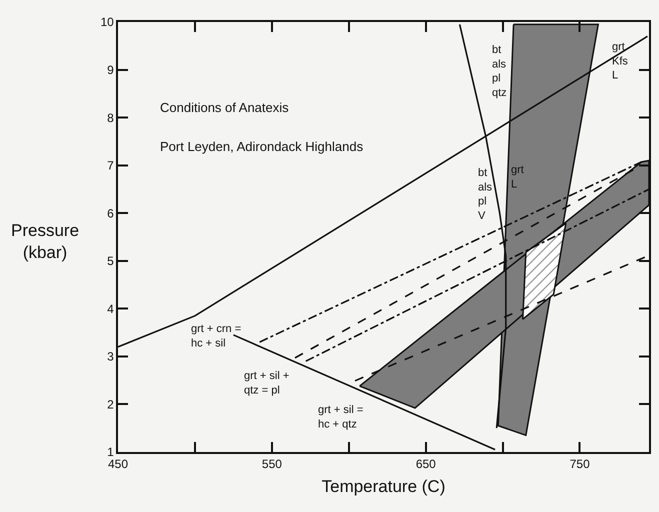 The image size is (659, 512). Describe the element at coordinates (45, 241) in the screenshot. I see `y-axis-title: Pressure (kbar)` at that location.